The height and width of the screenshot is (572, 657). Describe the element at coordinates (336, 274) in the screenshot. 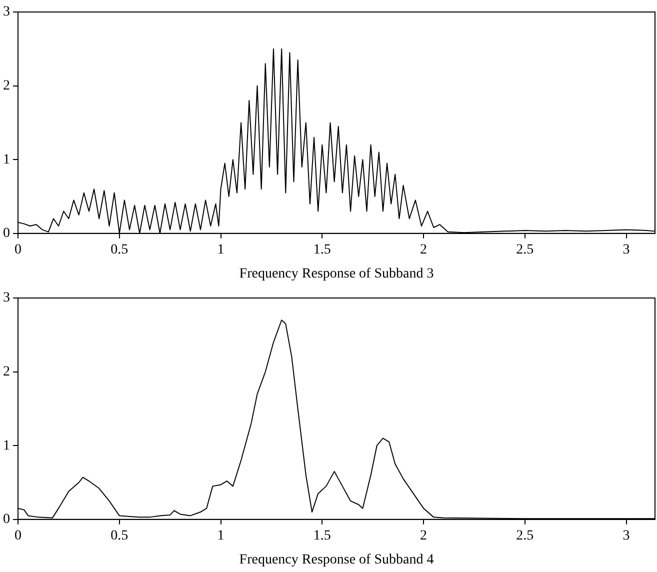

I see `x-axis-title: Frequency Response of Subband 3` at that location.